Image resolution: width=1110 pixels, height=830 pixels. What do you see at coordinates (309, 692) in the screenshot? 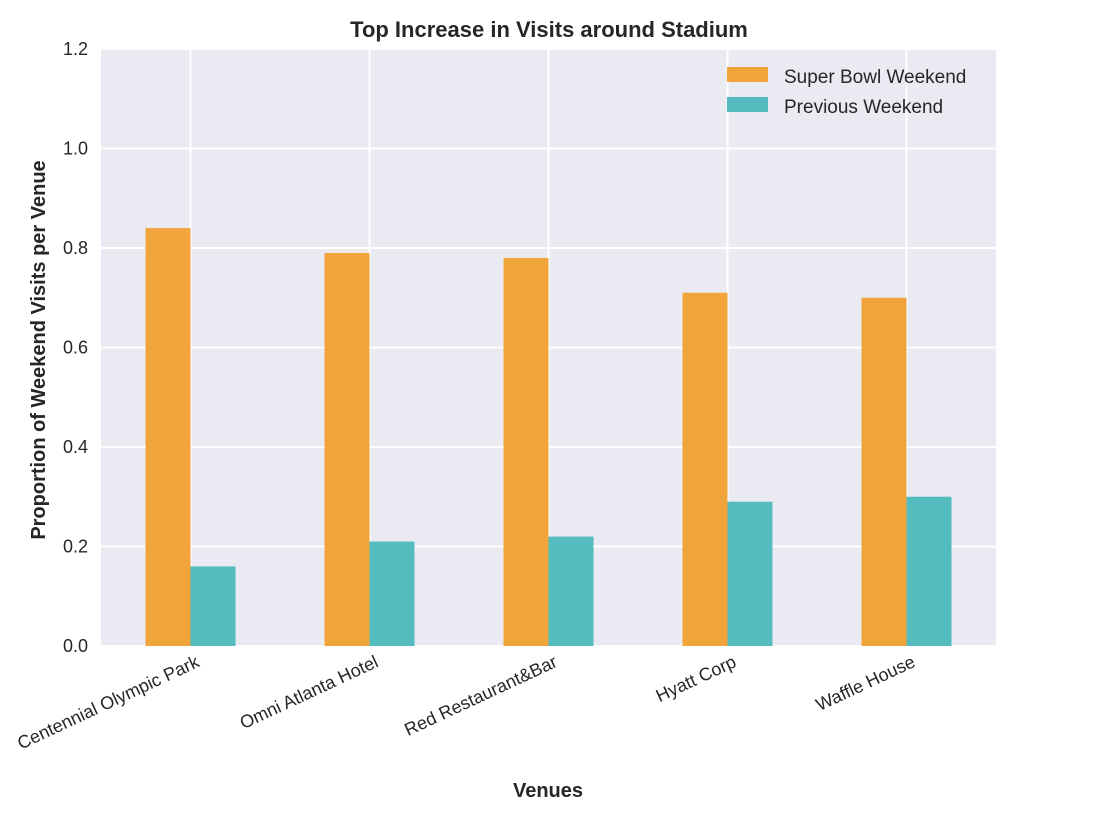
I see `x-tick-label: Omni Atlanta Hotel` at bounding box center [309, 692].